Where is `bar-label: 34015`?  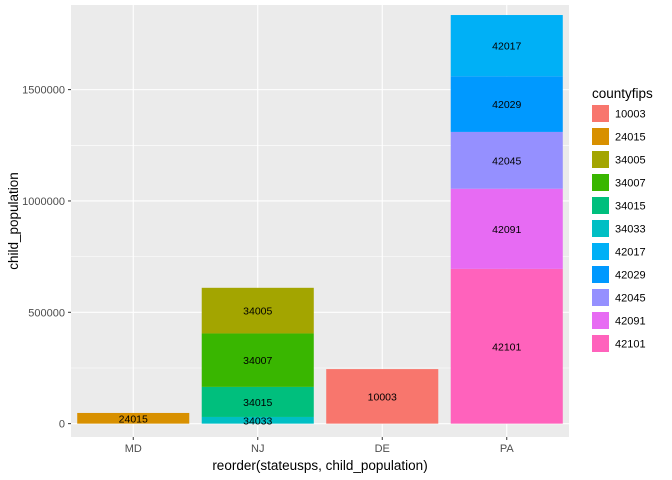
bar-label: 34015 is located at coordinates (257, 403).